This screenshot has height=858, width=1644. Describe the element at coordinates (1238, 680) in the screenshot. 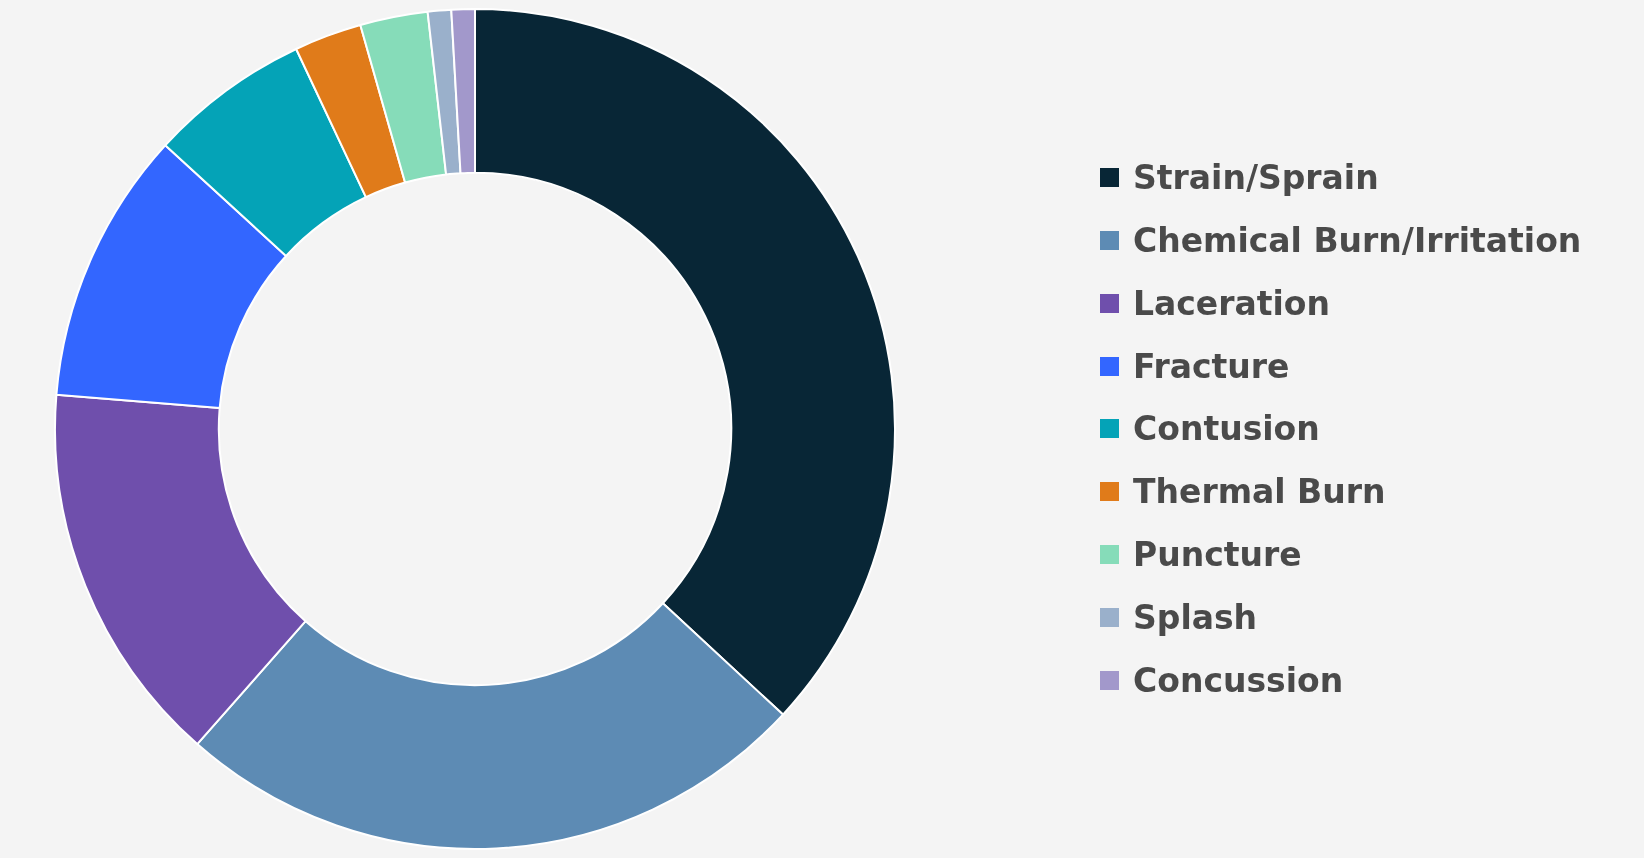

I see `legend-label: Concussion` at that location.